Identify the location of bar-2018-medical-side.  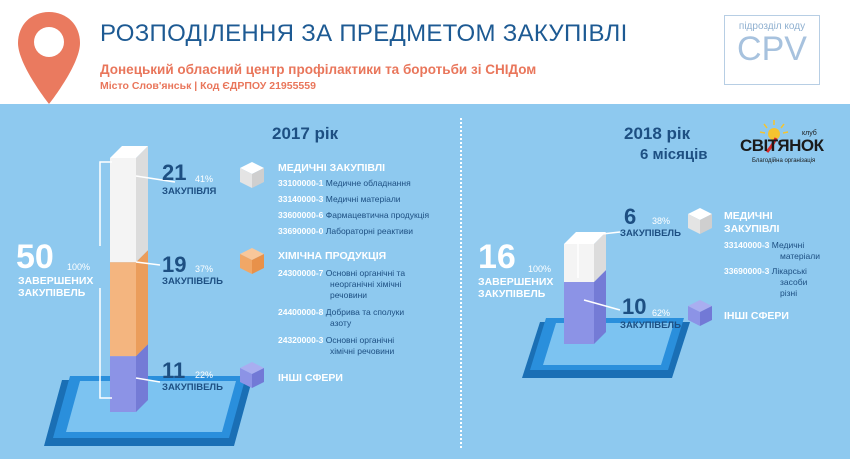
(600, 257).